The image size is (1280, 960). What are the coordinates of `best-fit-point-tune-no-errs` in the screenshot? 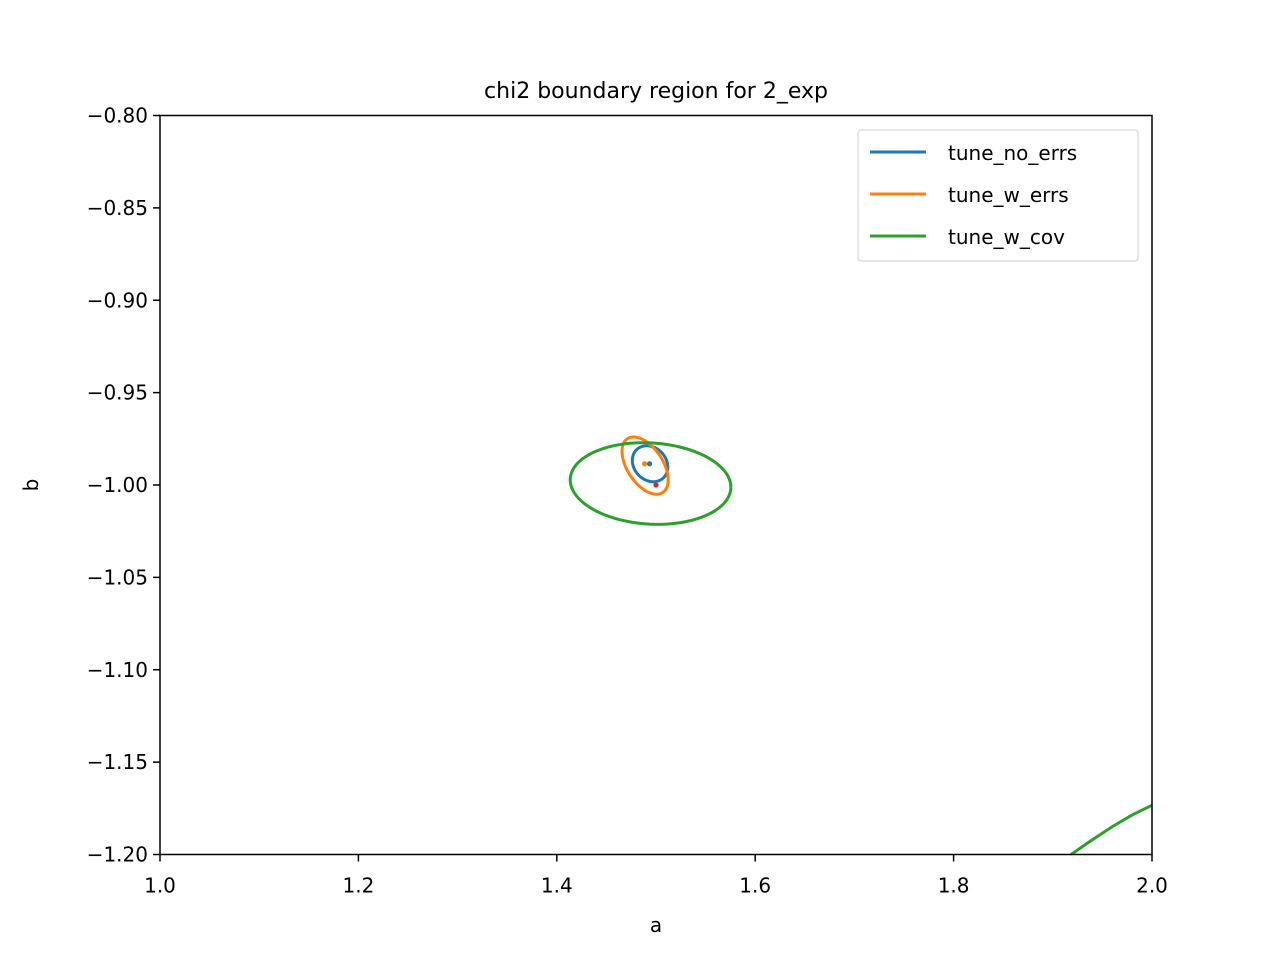 It's located at (649, 464).